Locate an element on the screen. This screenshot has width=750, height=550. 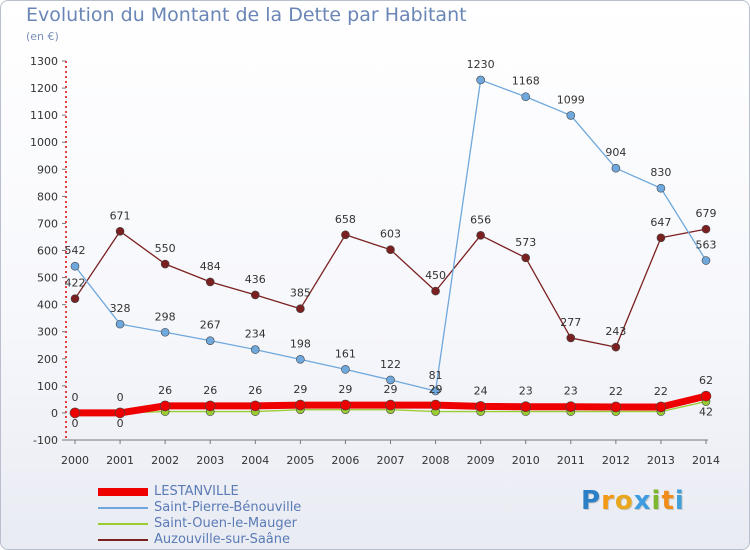
legend-item: LESTANVILLE is located at coordinates (248, 492).